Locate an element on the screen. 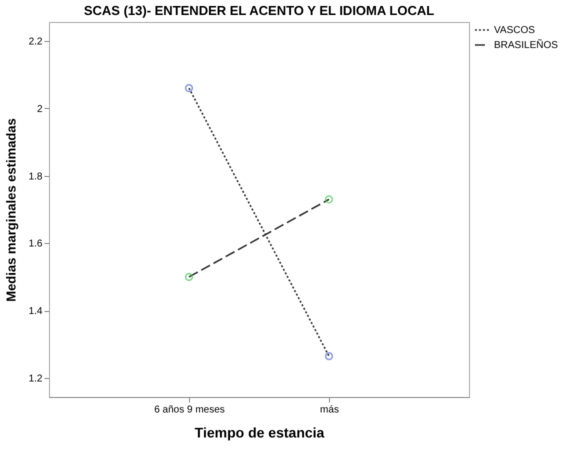 The height and width of the screenshot is (452, 574). y-tick-label: 1.8 is located at coordinates (35, 176).